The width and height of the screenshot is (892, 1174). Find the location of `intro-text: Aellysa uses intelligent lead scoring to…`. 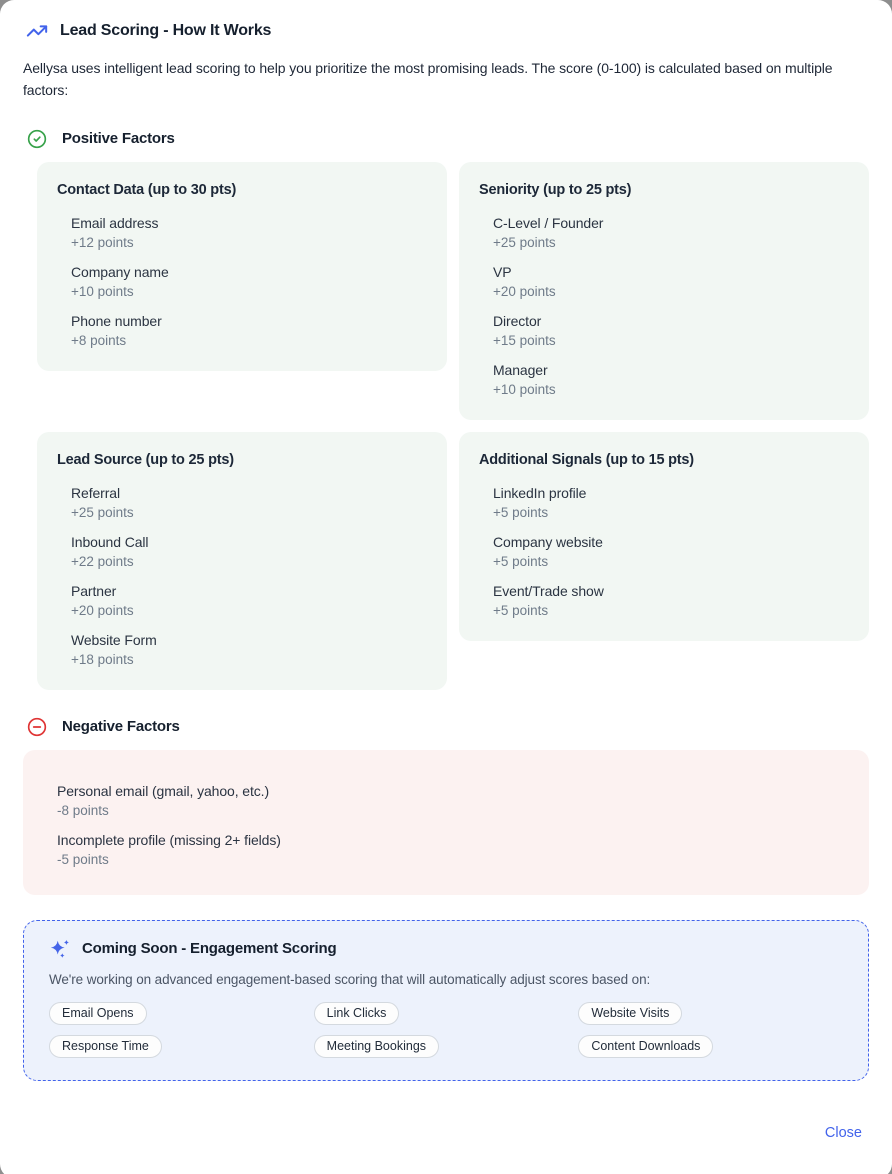

intro-text: Aellysa uses intelligent lead scoring to… is located at coordinates (428, 79).